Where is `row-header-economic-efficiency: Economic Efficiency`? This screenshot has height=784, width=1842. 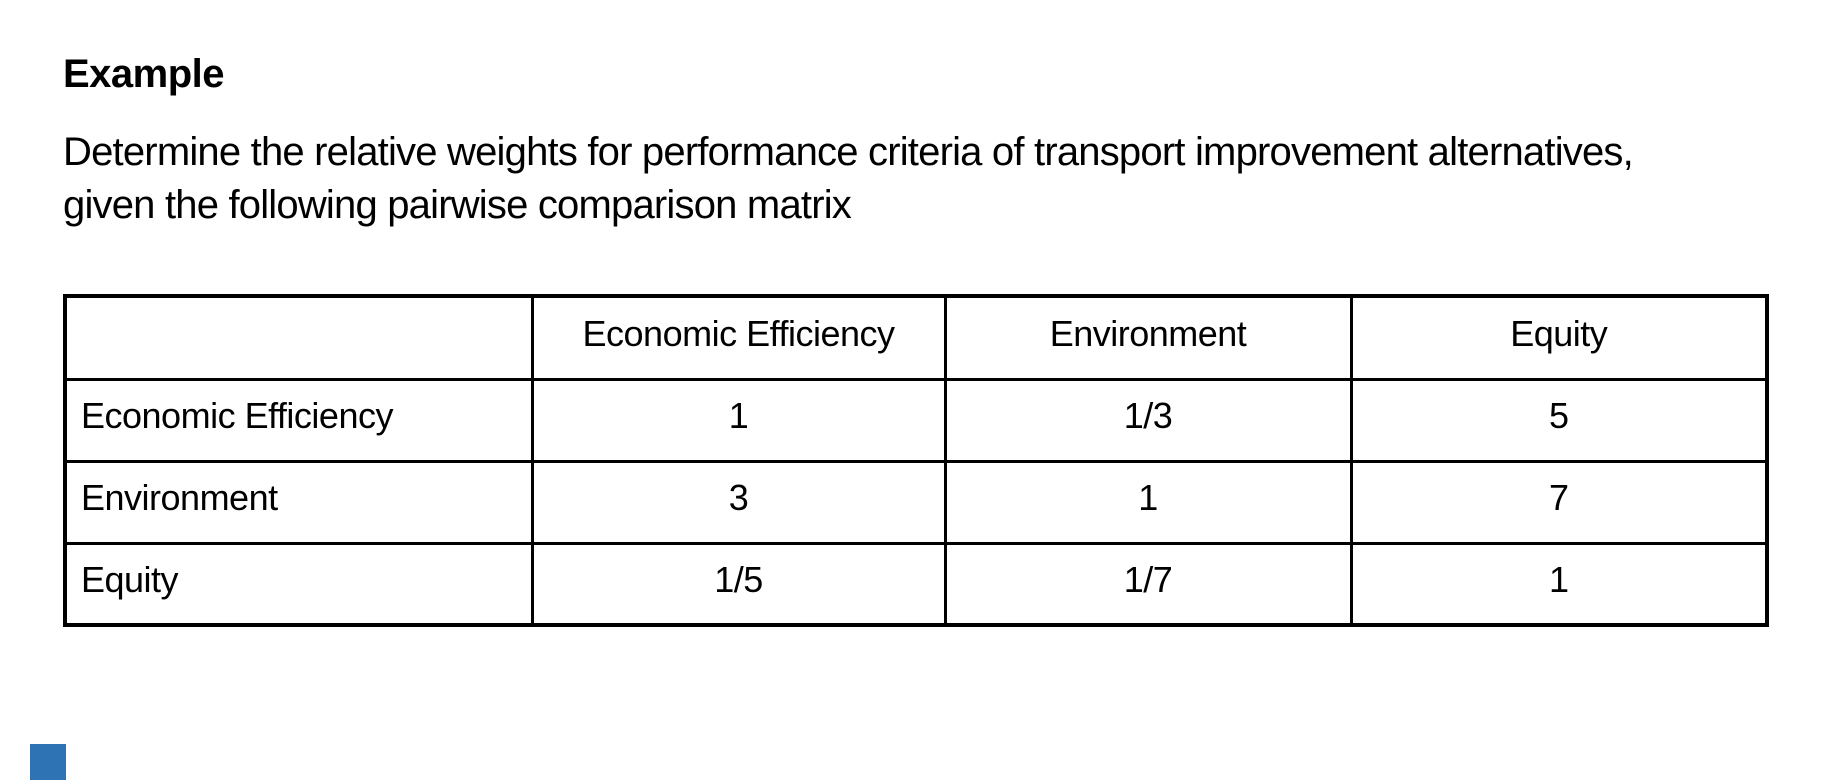 row-header-economic-efficiency: Economic Efficiency is located at coordinates (298, 420).